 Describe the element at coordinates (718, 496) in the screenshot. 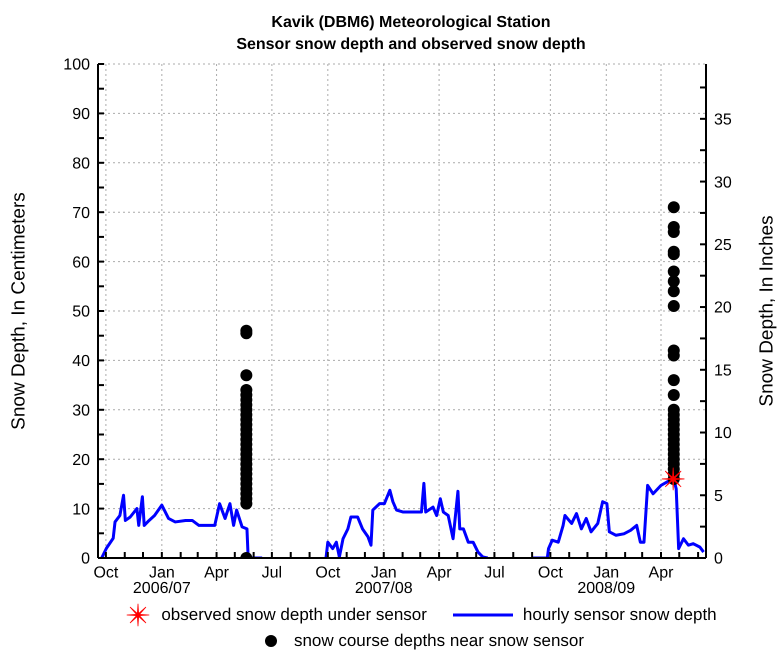

I see `y2-tick-label: 5` at that location.